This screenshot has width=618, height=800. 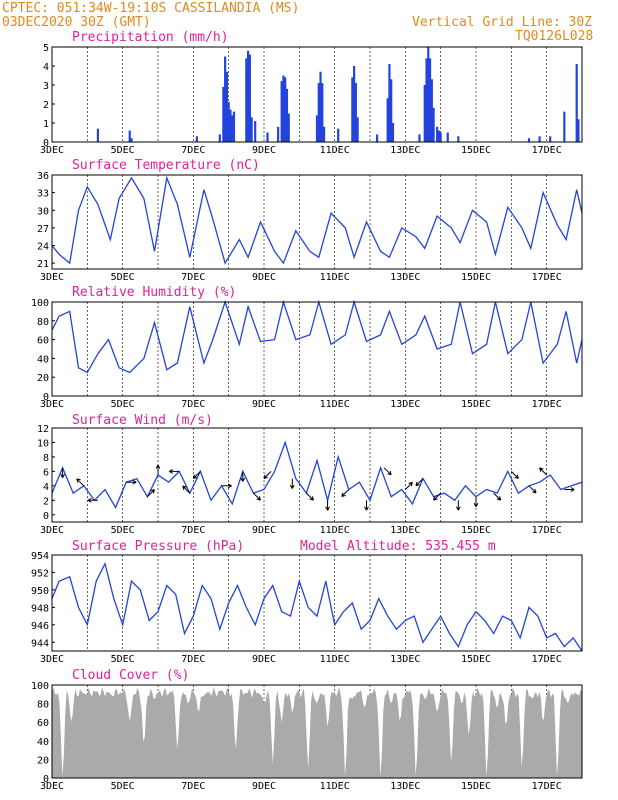 What do you see at coordinates (46, 105) in the screenshot?
I see `y-tick-label: 2` at bounding box center [46, 105].